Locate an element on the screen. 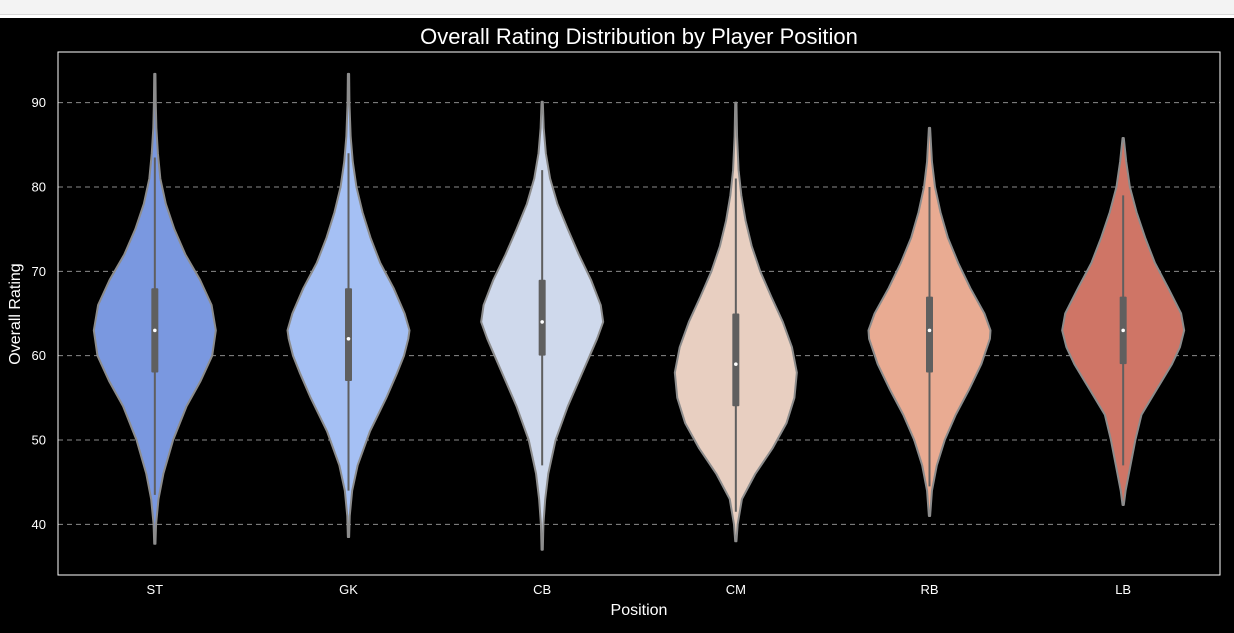 The height and width of the screenshot is (633, 1234). y-tick-40: 40 is located at coordinates (39, 524).